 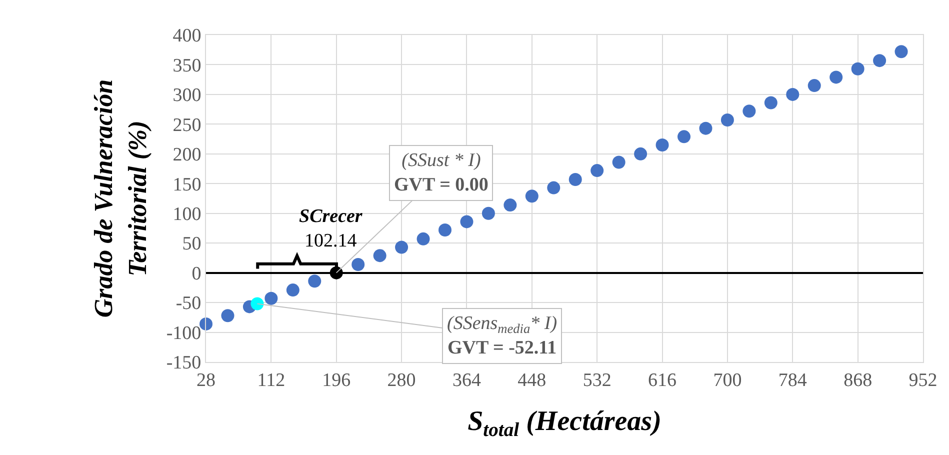 What do you see at coordinates (662, 380) in the screenshot?
I see `x-tick-label: 616` at bounding box center [662, 380].